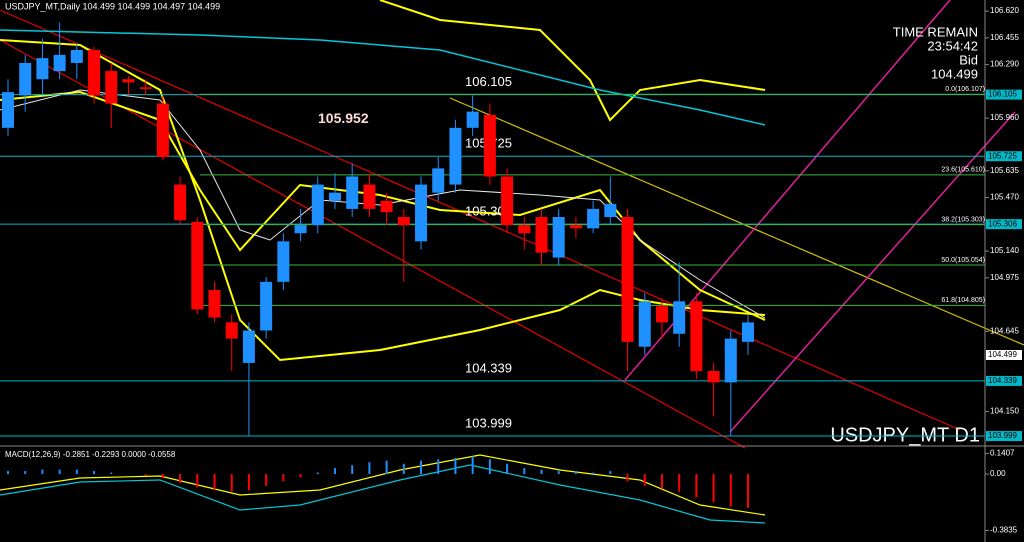  What do you see at coordinates (1004, 250) in the screenshot?
I see `y-tick-label: 105.140` at bounding box center [1004, 250].